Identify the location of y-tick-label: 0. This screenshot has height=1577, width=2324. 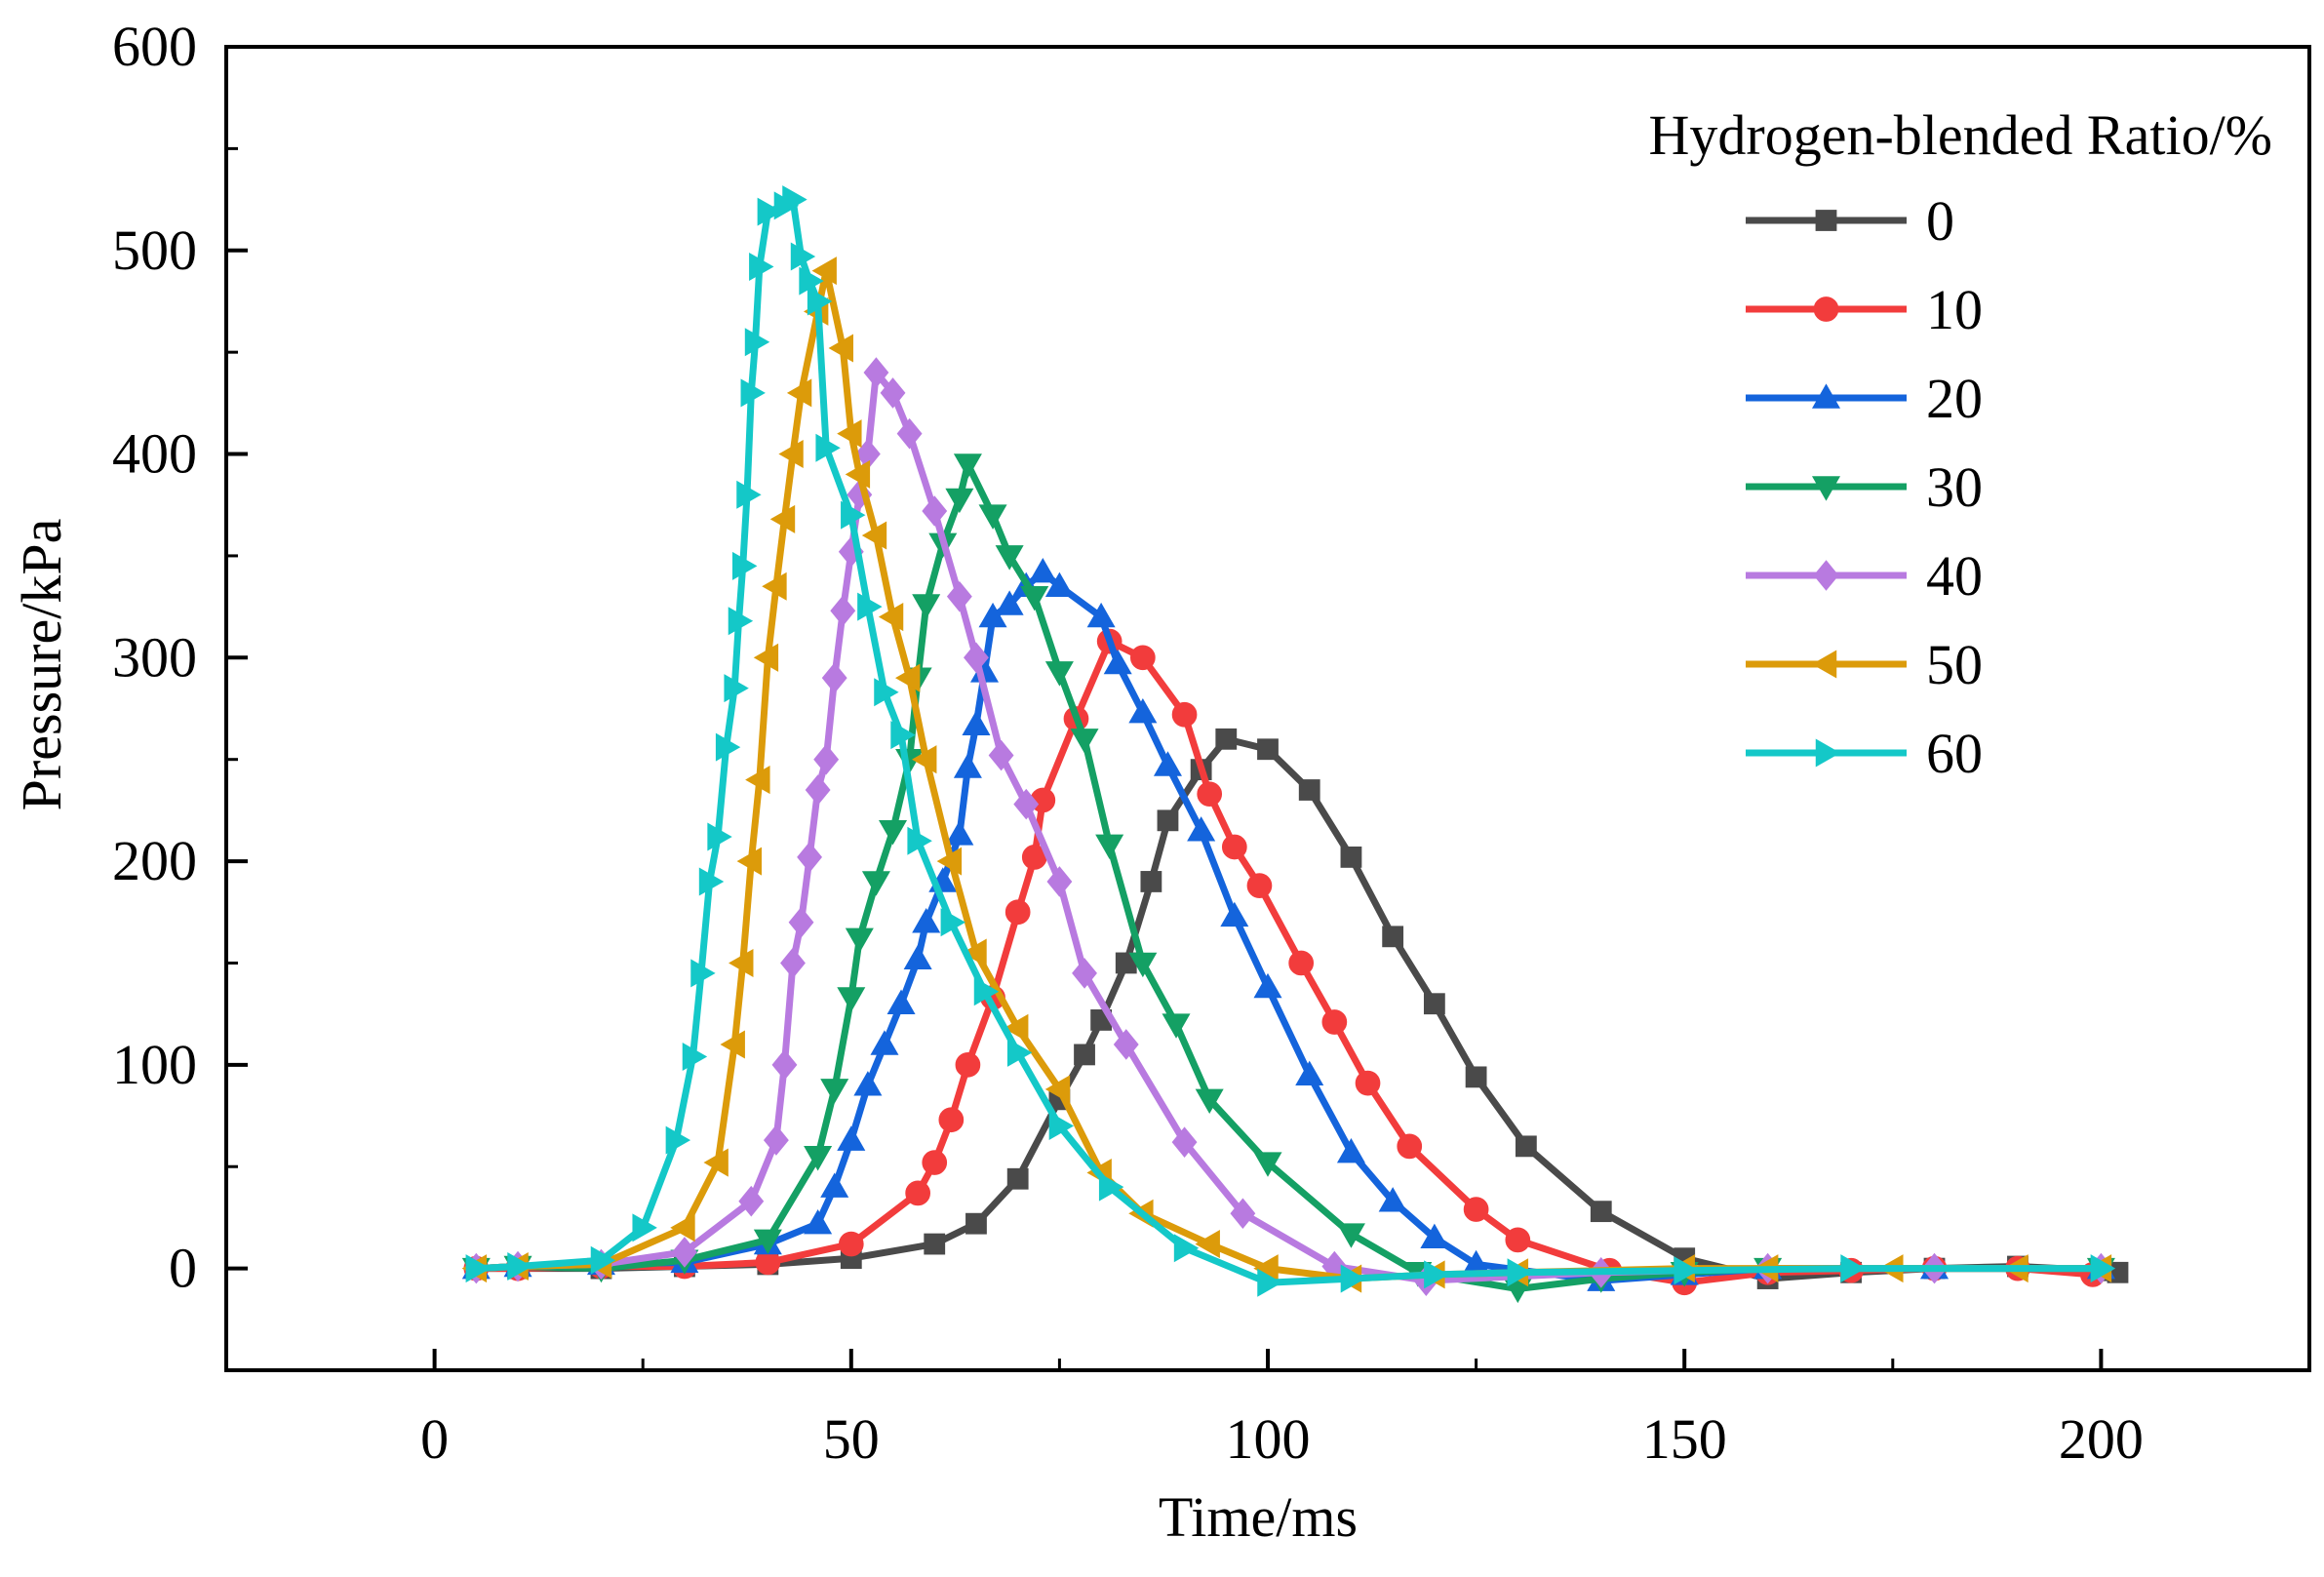
(183, 1268).